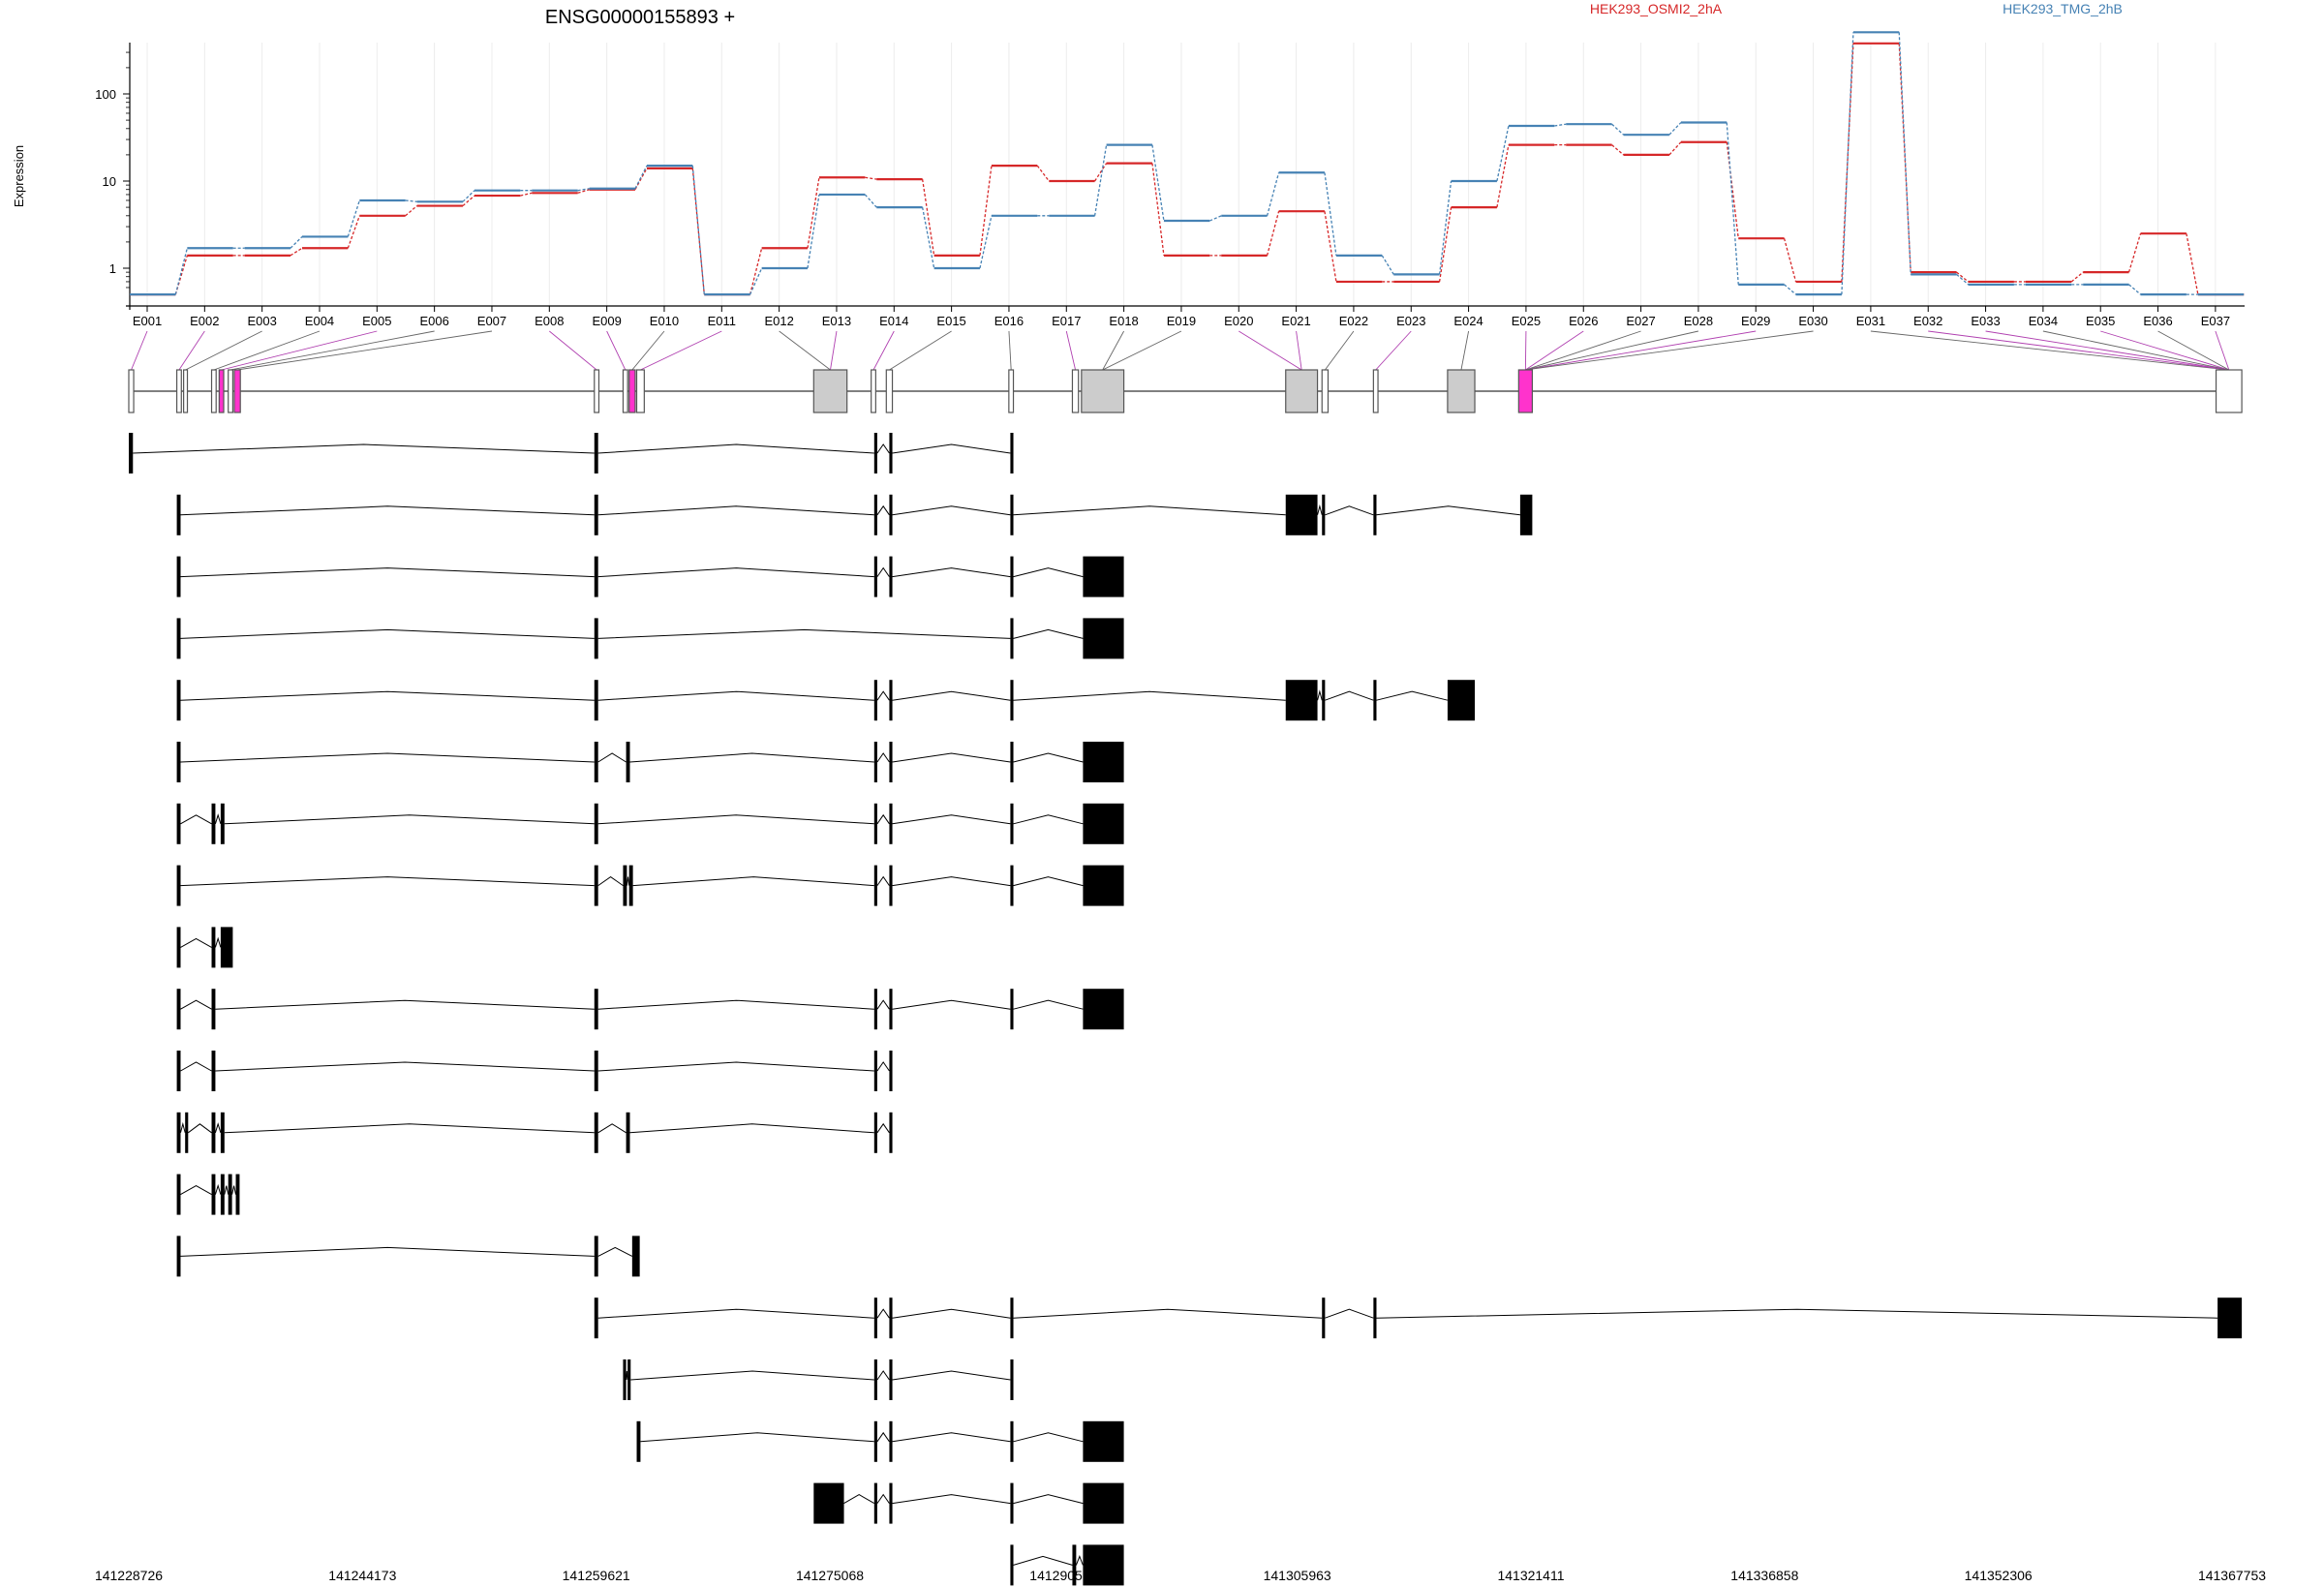  Describe the element at coordinates (549, 321) in the screenshot. I see `exon-tick-label: E008` at that location.